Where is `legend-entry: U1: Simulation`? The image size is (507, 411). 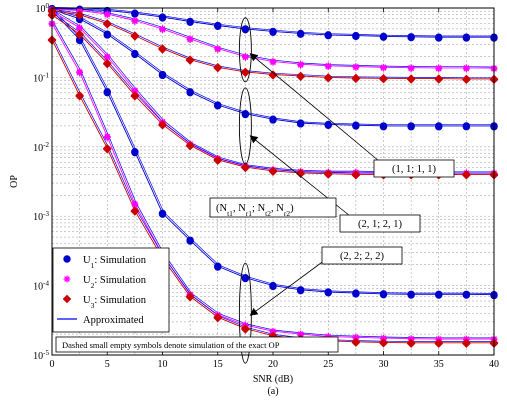 legend-entry: U1: Simulation is located at coordinates (105, 262).